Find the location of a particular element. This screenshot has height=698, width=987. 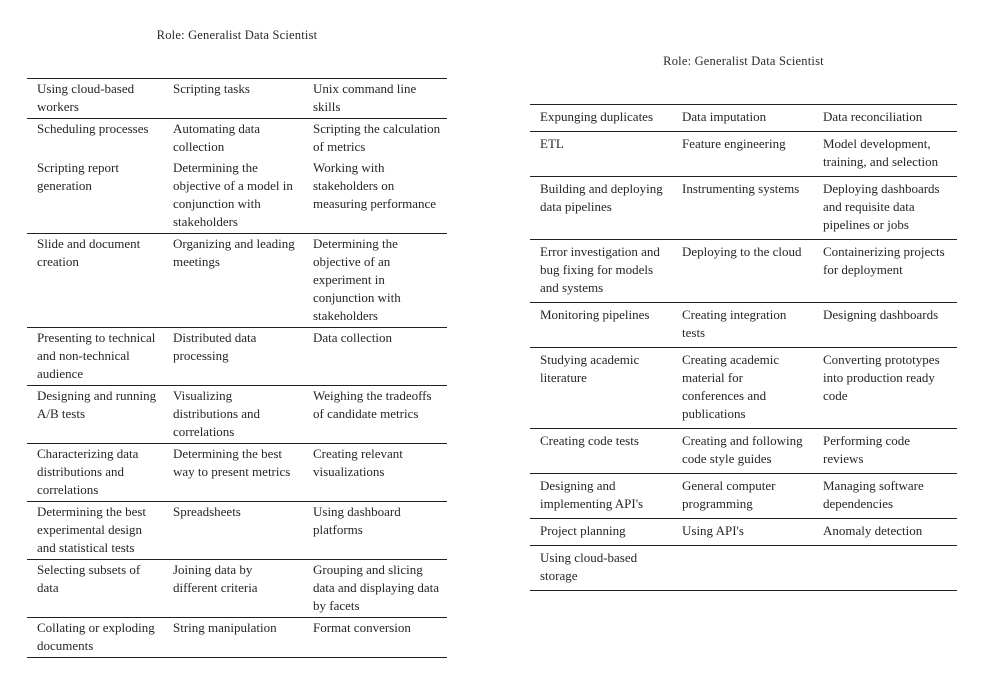

task-cell: Spreadsheets is located at coordinates (233, 530).